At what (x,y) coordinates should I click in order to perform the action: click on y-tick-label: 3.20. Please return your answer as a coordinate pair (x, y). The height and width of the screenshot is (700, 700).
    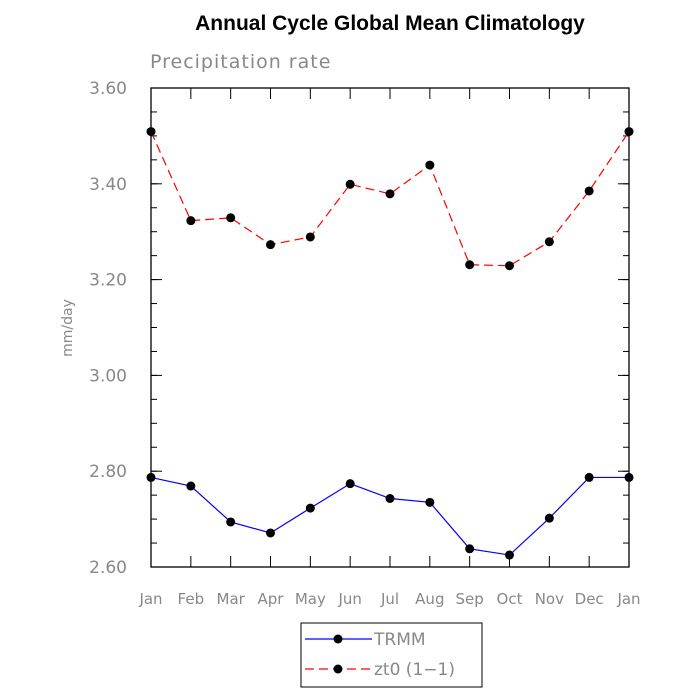
    Looking at the image, I should click on (108, 281).